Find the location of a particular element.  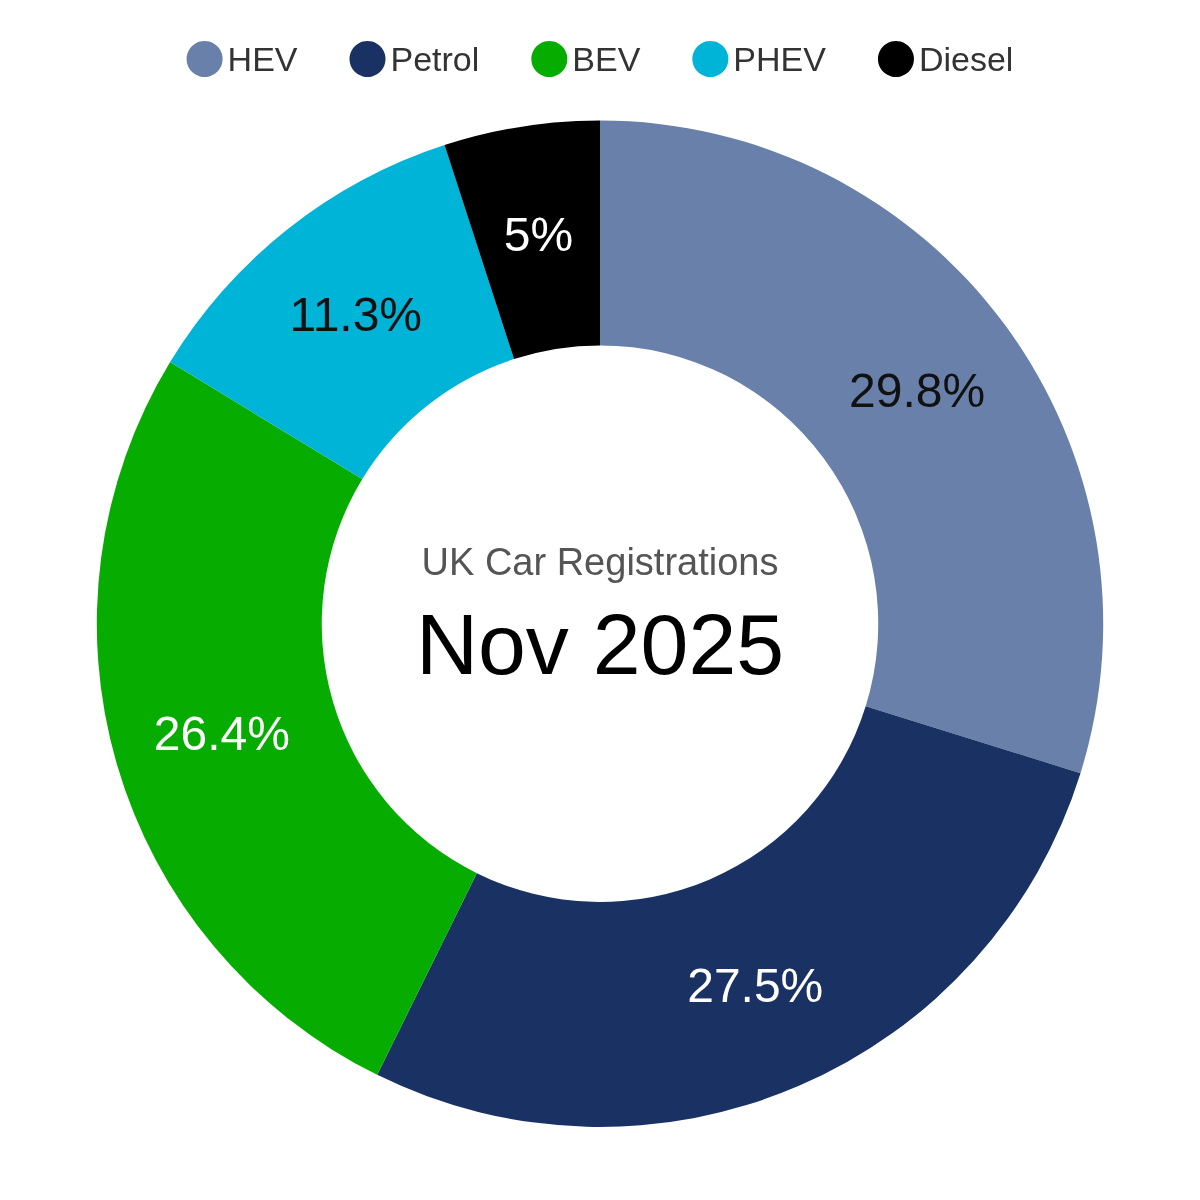

legend-label: HEV is located at coordinates (262, 59).